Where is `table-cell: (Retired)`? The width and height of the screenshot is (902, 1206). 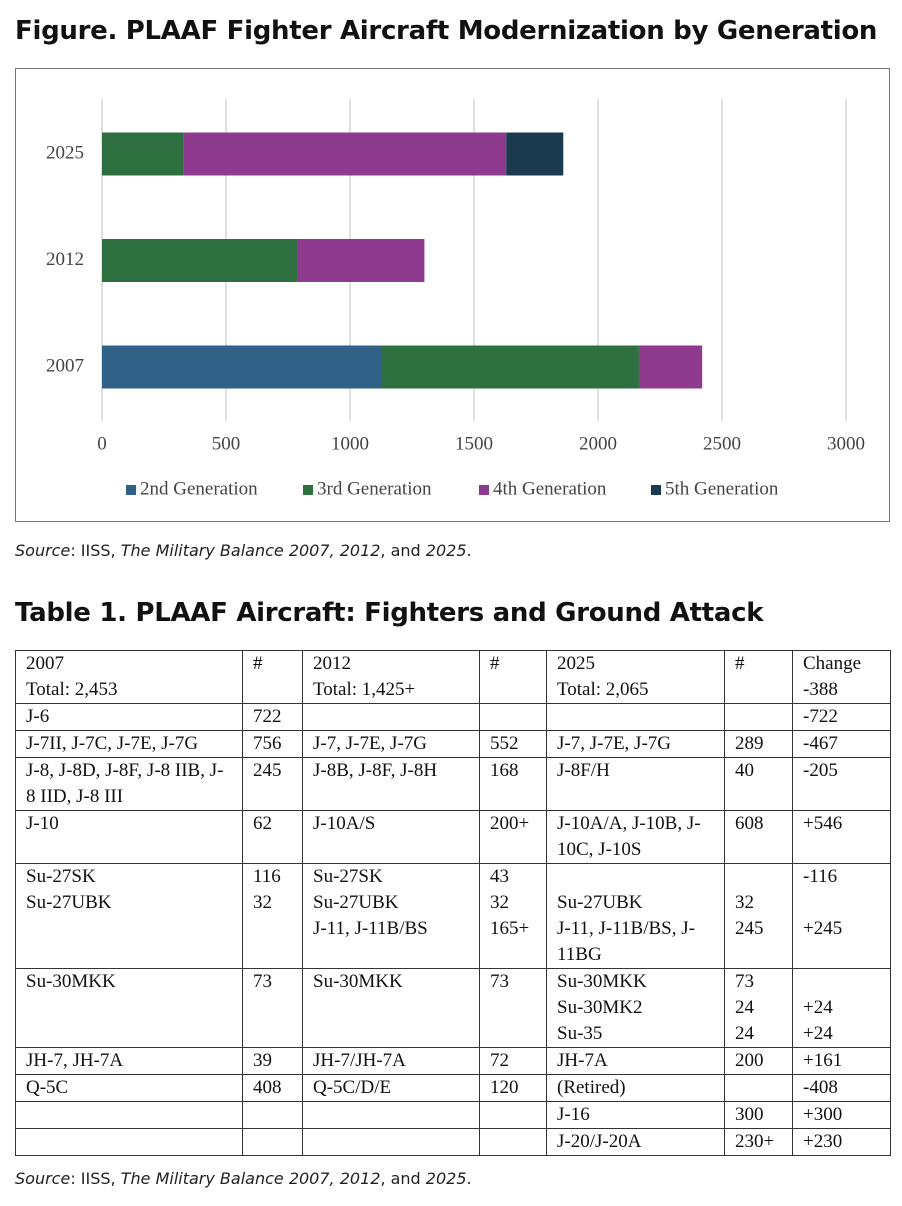
table-cell: (Retired) is located at coordinates (635, 1088).